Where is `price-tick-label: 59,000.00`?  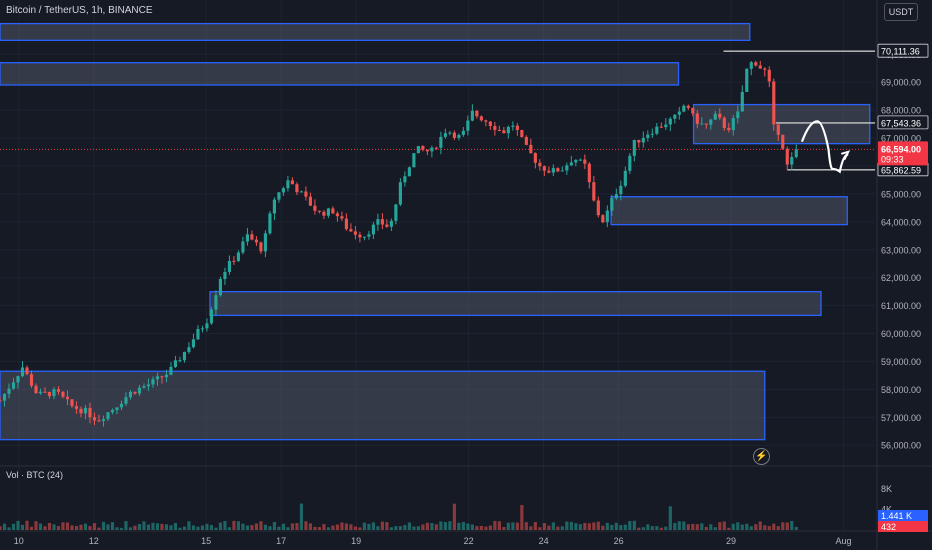 price-tick-label: 59,000.00 is located at coordinates (901, 362).